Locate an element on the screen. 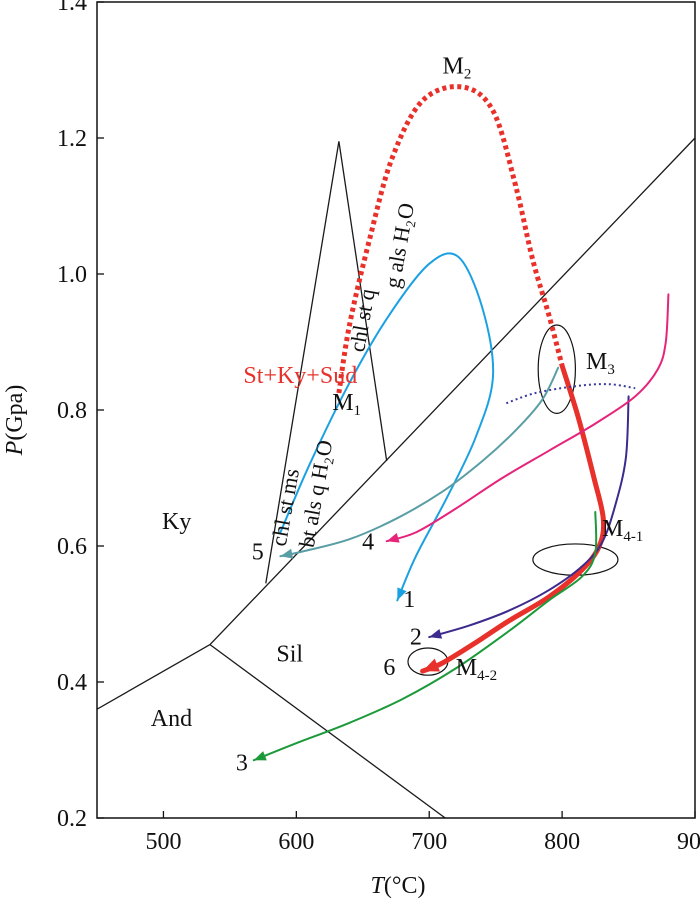  series-dotted-curve-line is located at coordinates (570, 394).